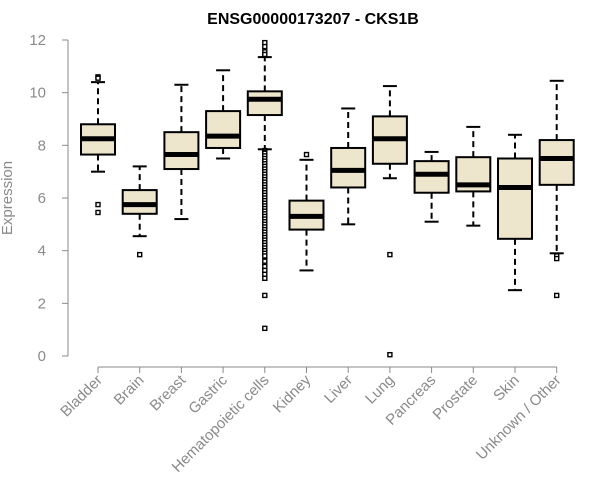 The image size is (600, 500). What do you see at coordinates (456, 398) in the screenshot?
I see `x-tick-label: Prostate` at bounding box center [456, 398].